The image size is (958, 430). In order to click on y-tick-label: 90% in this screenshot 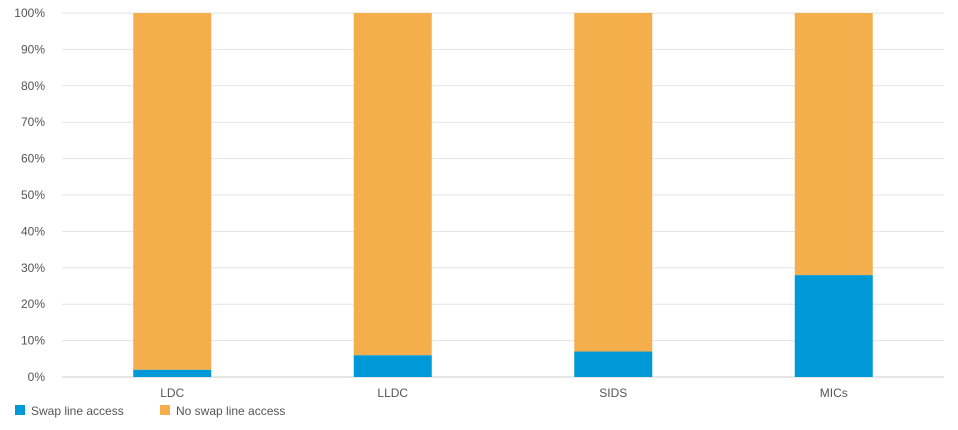, I will do `click(33, 49)`.